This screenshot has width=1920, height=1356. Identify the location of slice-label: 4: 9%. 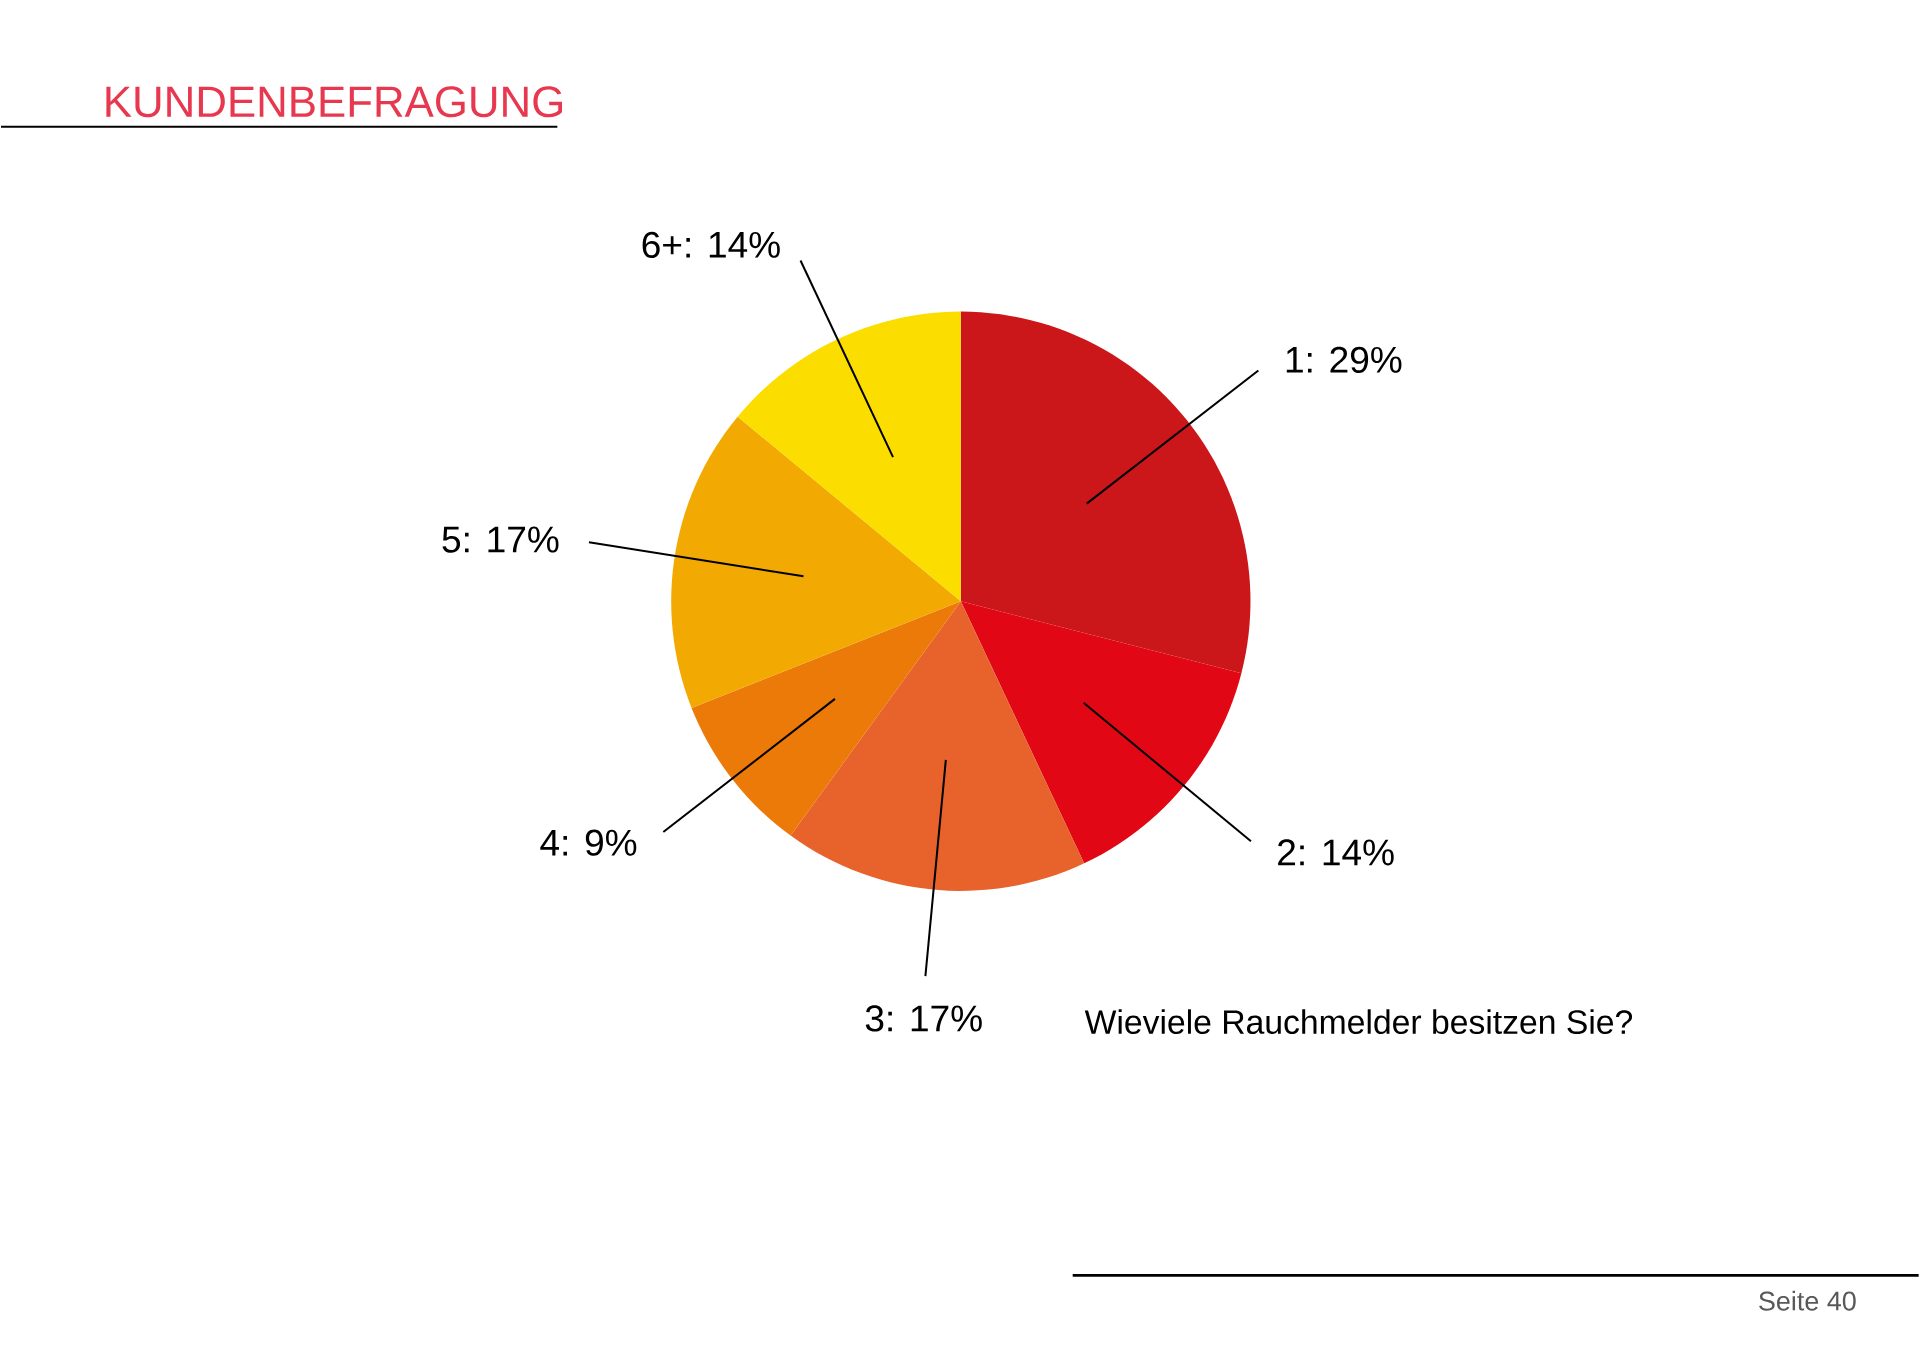
(588, 842).